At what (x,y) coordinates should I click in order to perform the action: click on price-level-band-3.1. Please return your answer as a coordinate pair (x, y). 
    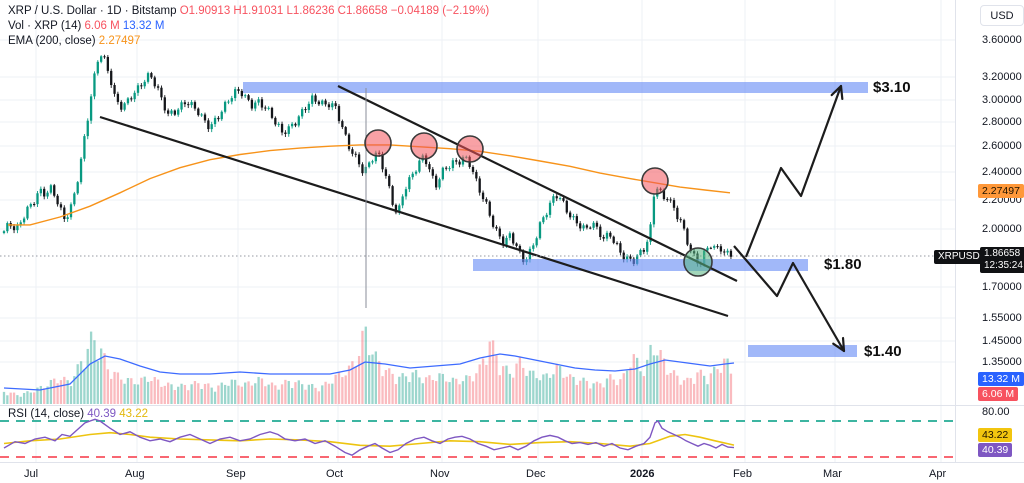
    Looking at the image, I should click on (555, 87).